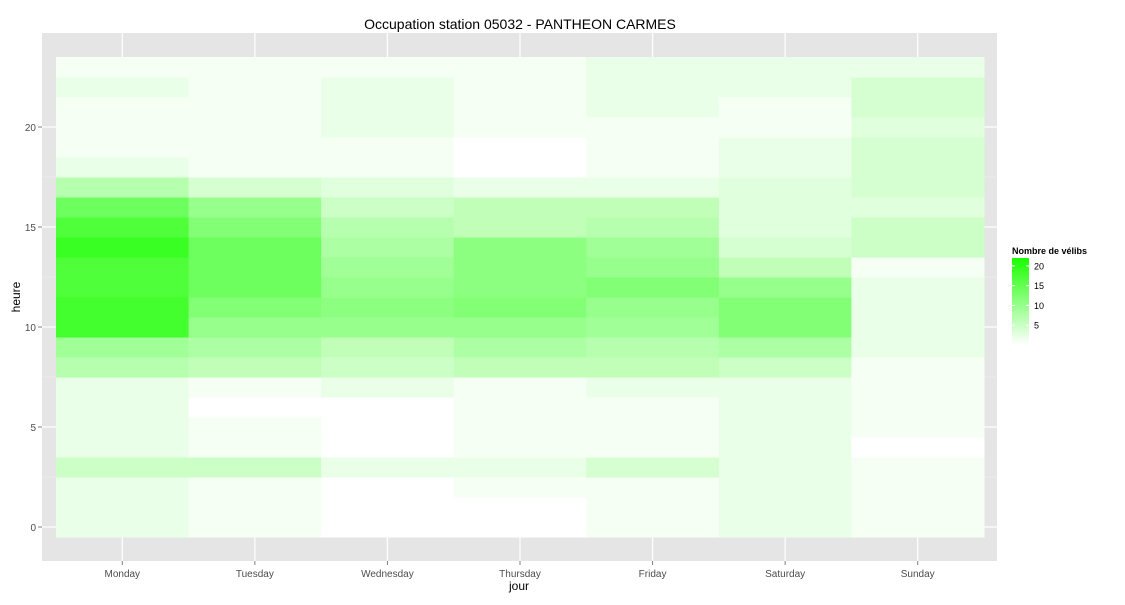  I want to click on y-tick-label: 10, so click(31, 328).